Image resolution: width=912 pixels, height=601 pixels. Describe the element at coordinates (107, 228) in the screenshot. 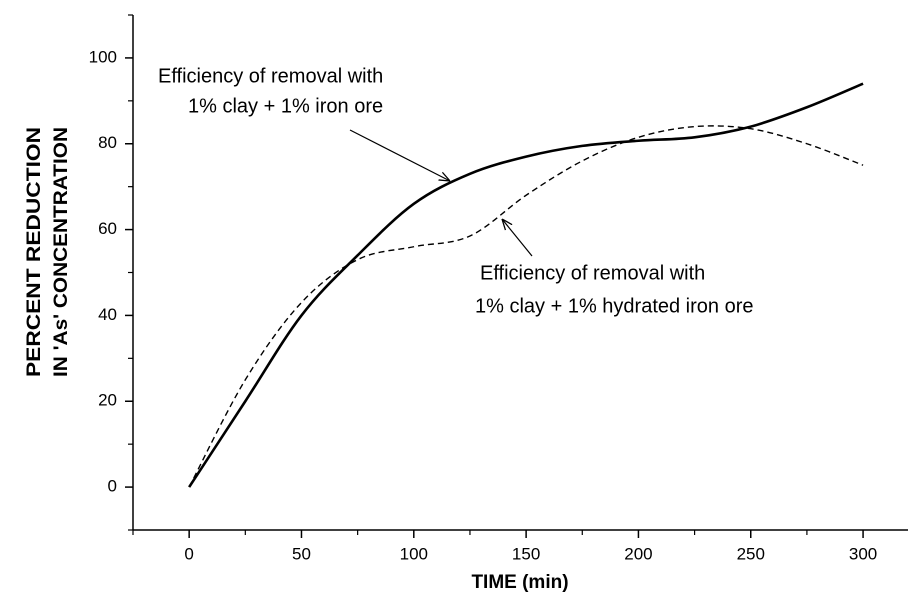

I see `y-tick-label: 60` at that location.